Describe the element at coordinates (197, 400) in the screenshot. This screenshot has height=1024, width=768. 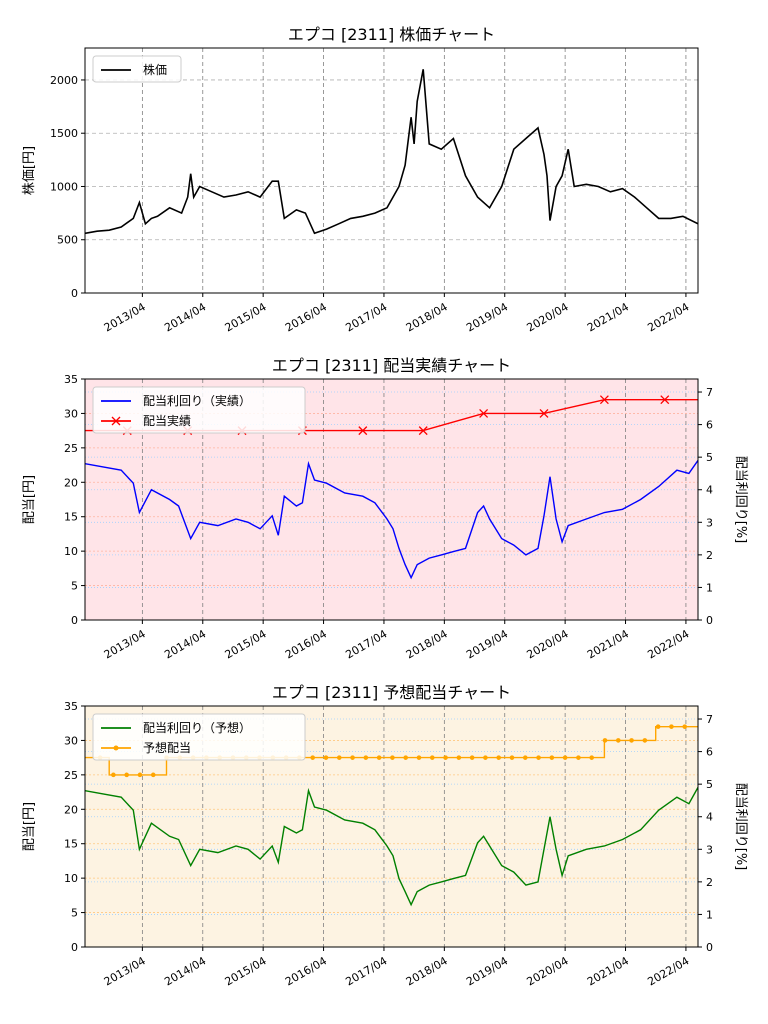
I see `legend-label: 配当利回り（実績）` at that location.